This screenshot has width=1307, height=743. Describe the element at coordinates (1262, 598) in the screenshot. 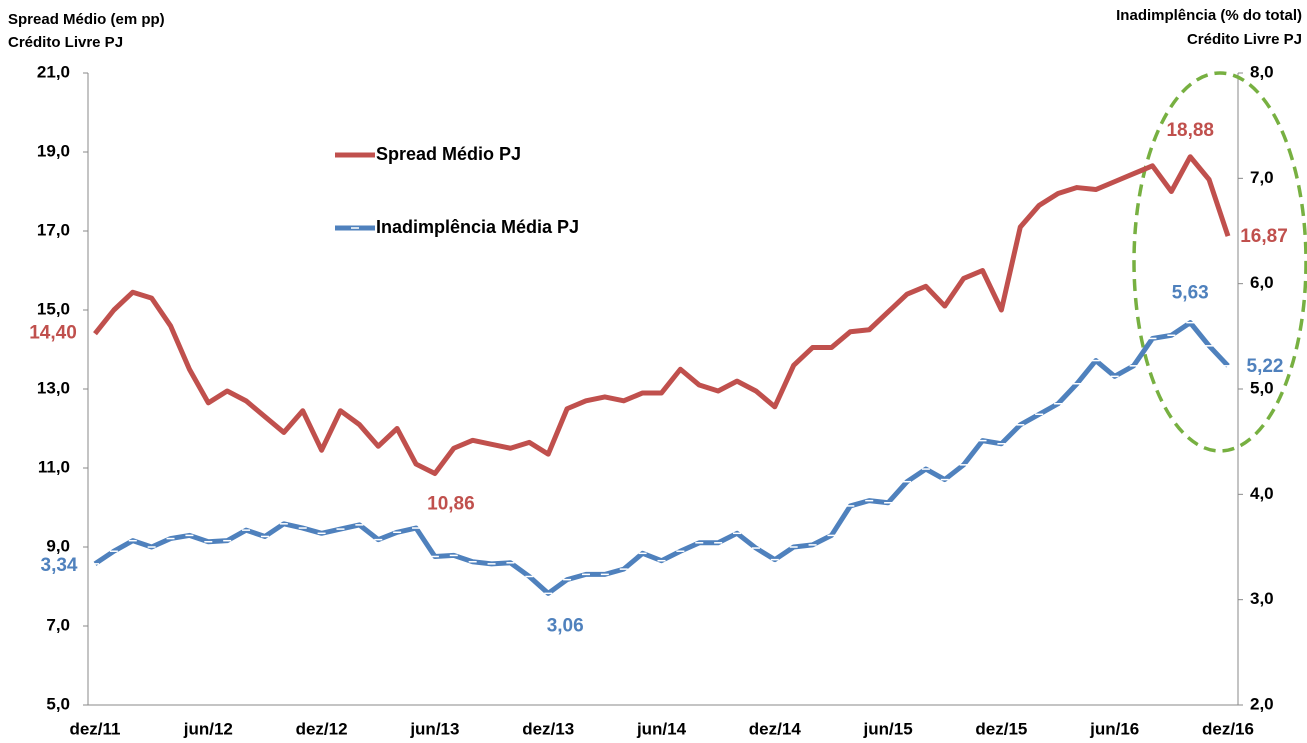

I see `y2-tick-label: 3,0` at that location.